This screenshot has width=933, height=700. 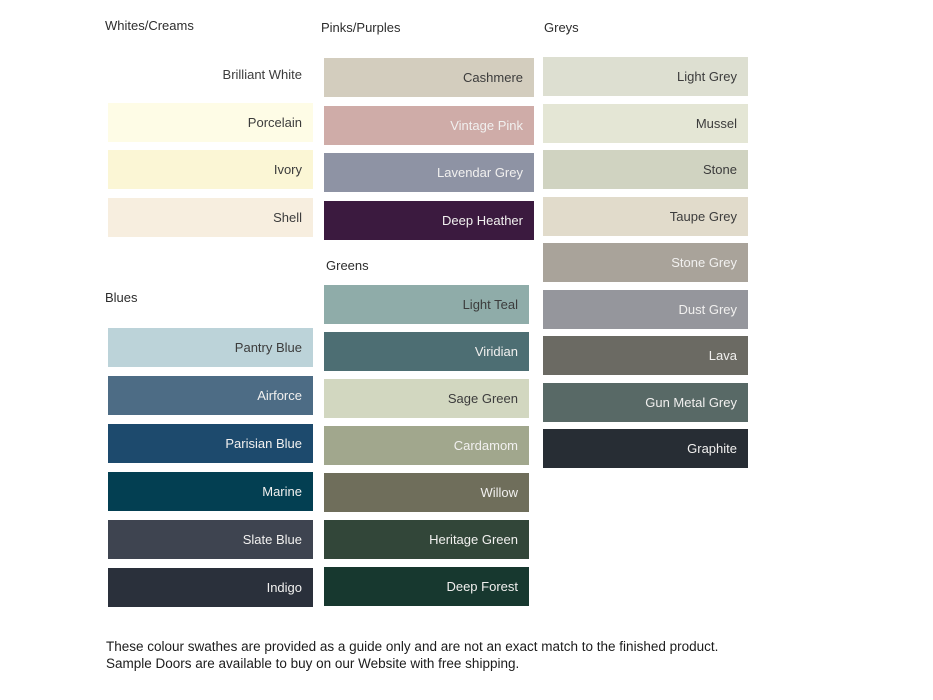 What do you see at coordinates (429, 77) in the screenshot?
I see `swatch-cashmere: Cashmere` at bounding box center [429, 77].